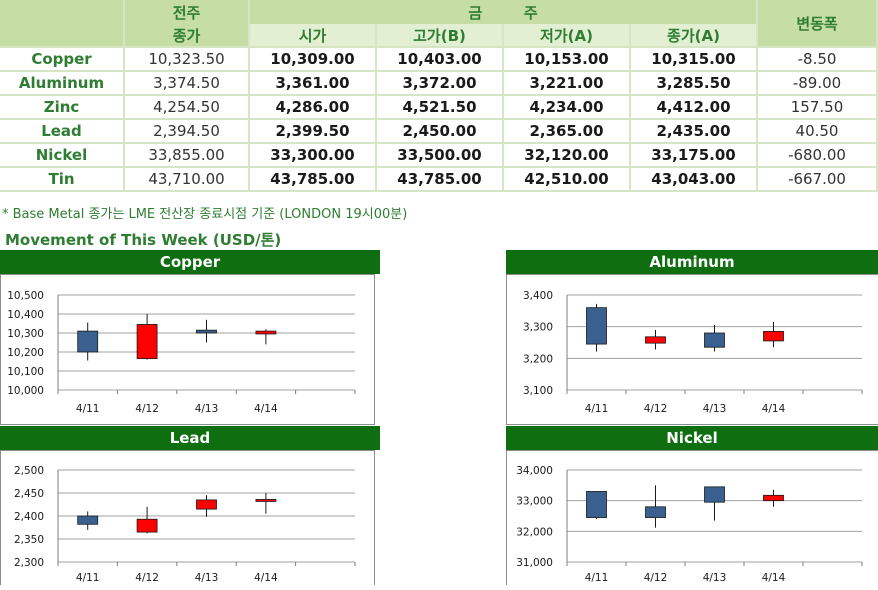 The image size is (878, 590). What do you see at coordinates (187, 108) in the screenshot?
I see `cell-prev: 4,254.50` at bounding box center [187, 108].